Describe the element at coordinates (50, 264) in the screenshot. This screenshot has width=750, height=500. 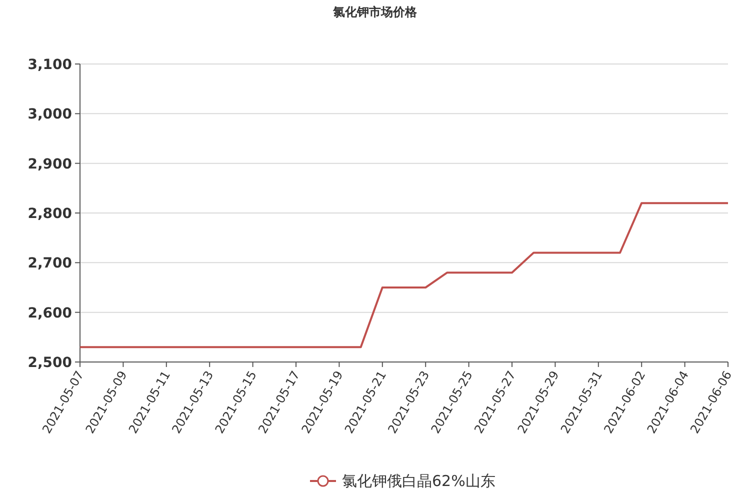
I see `y-tick-label: 2,700` at that location.